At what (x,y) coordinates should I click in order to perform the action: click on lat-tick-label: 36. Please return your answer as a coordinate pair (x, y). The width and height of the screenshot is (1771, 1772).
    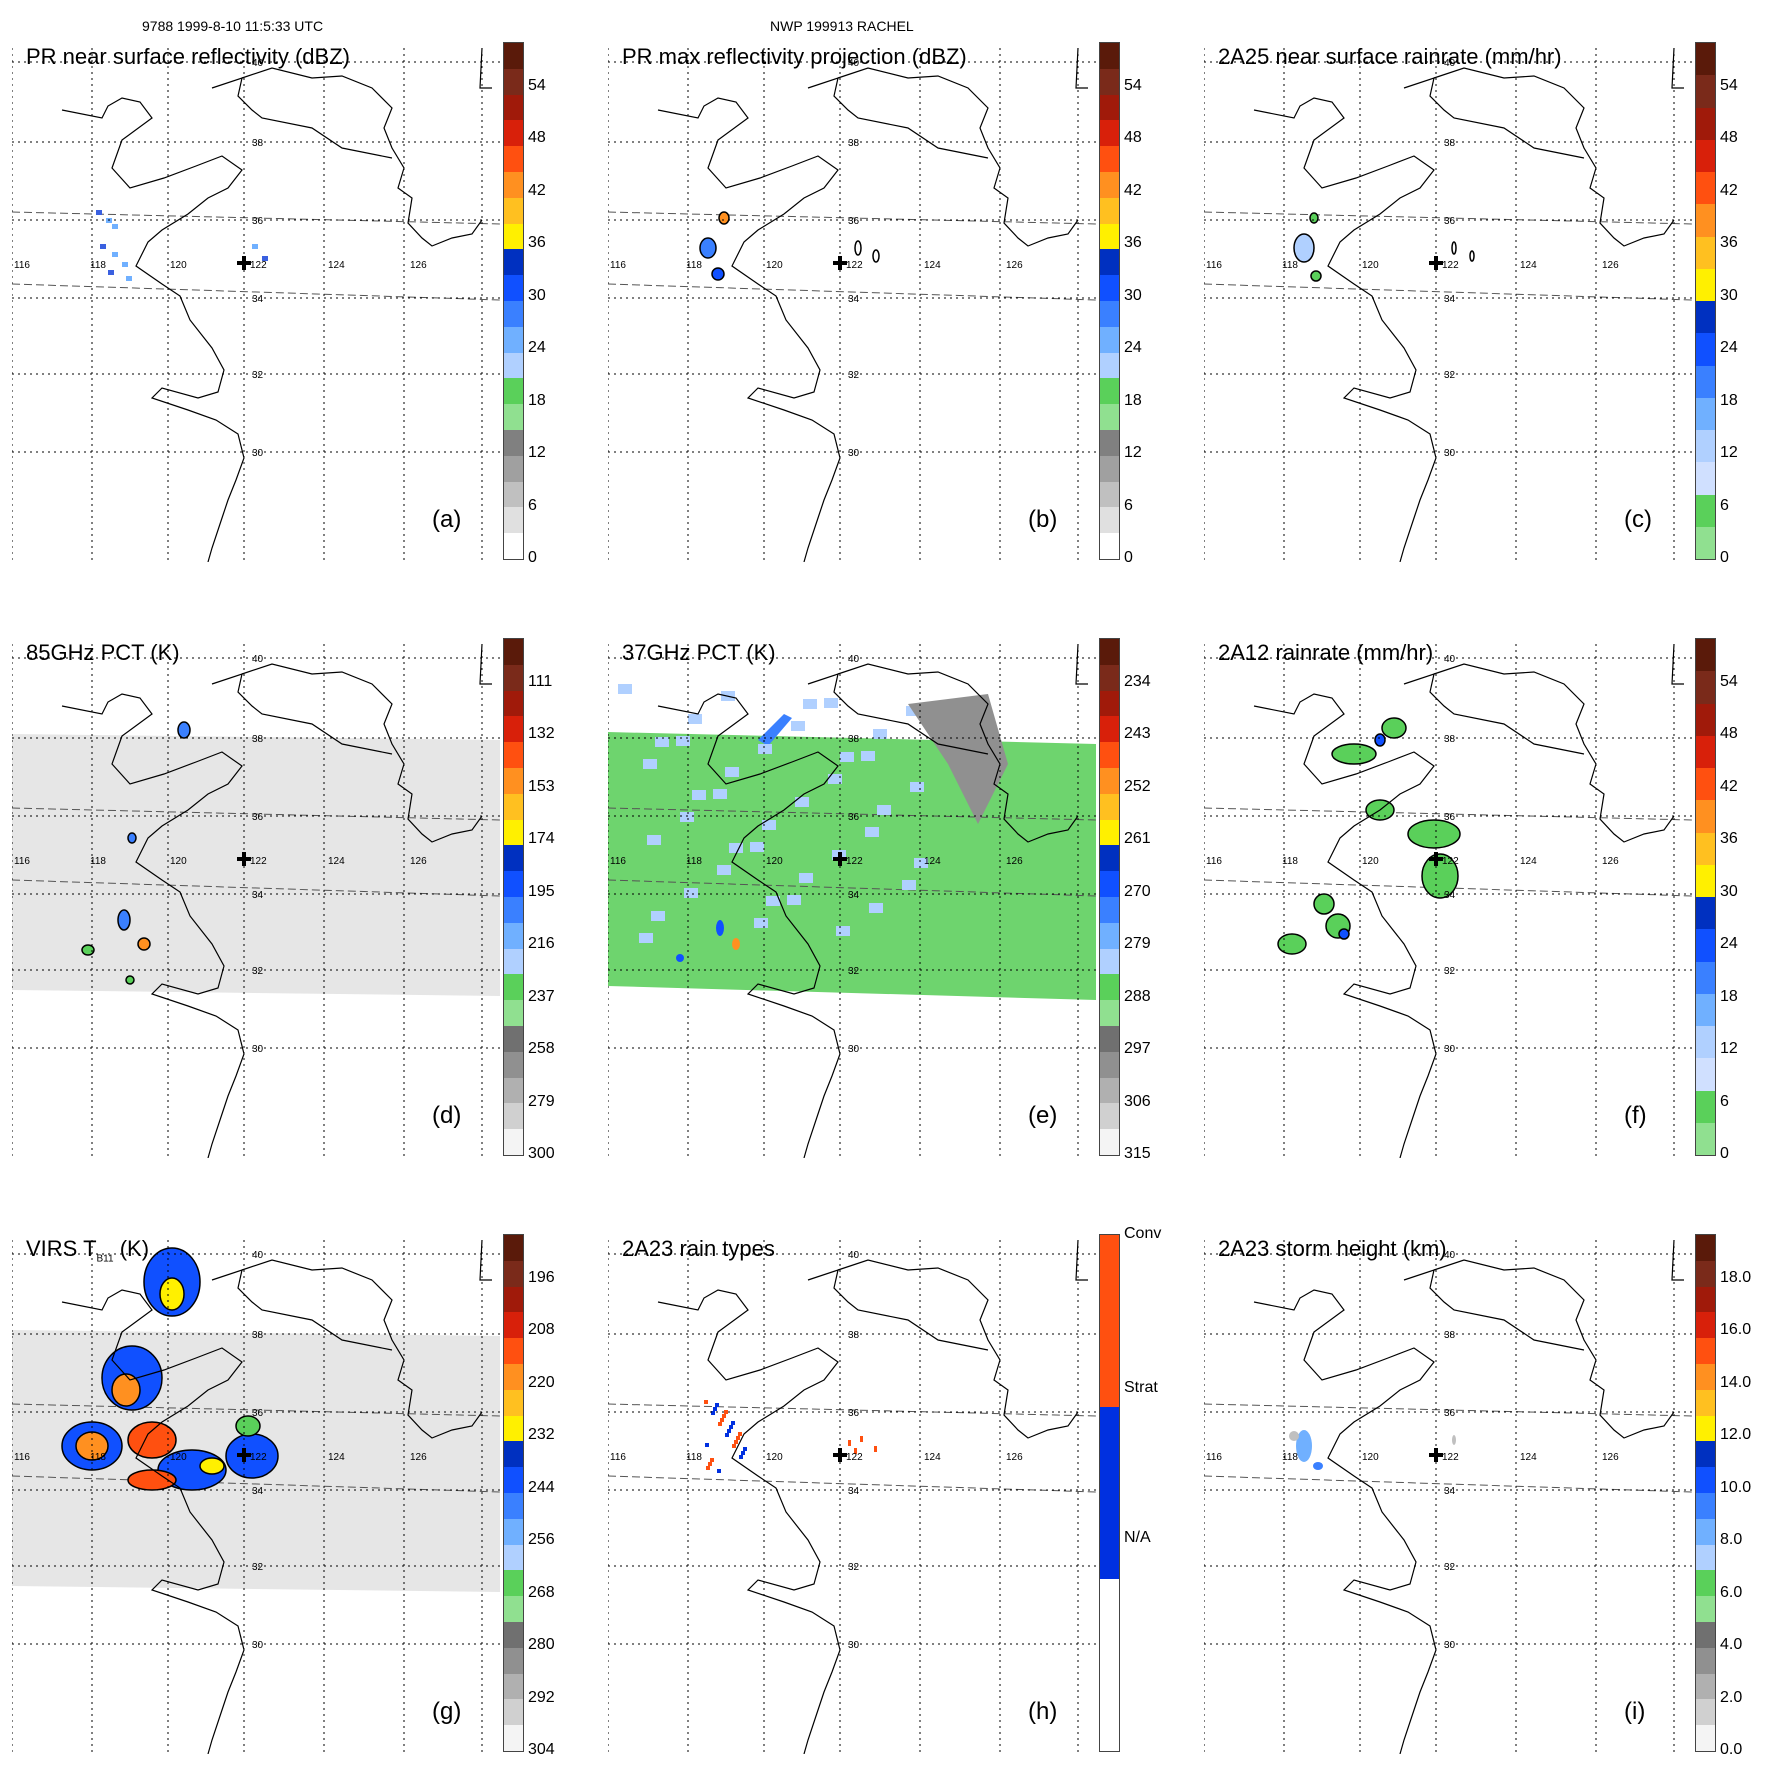
    Looking at the image, I should click on (258, 221).